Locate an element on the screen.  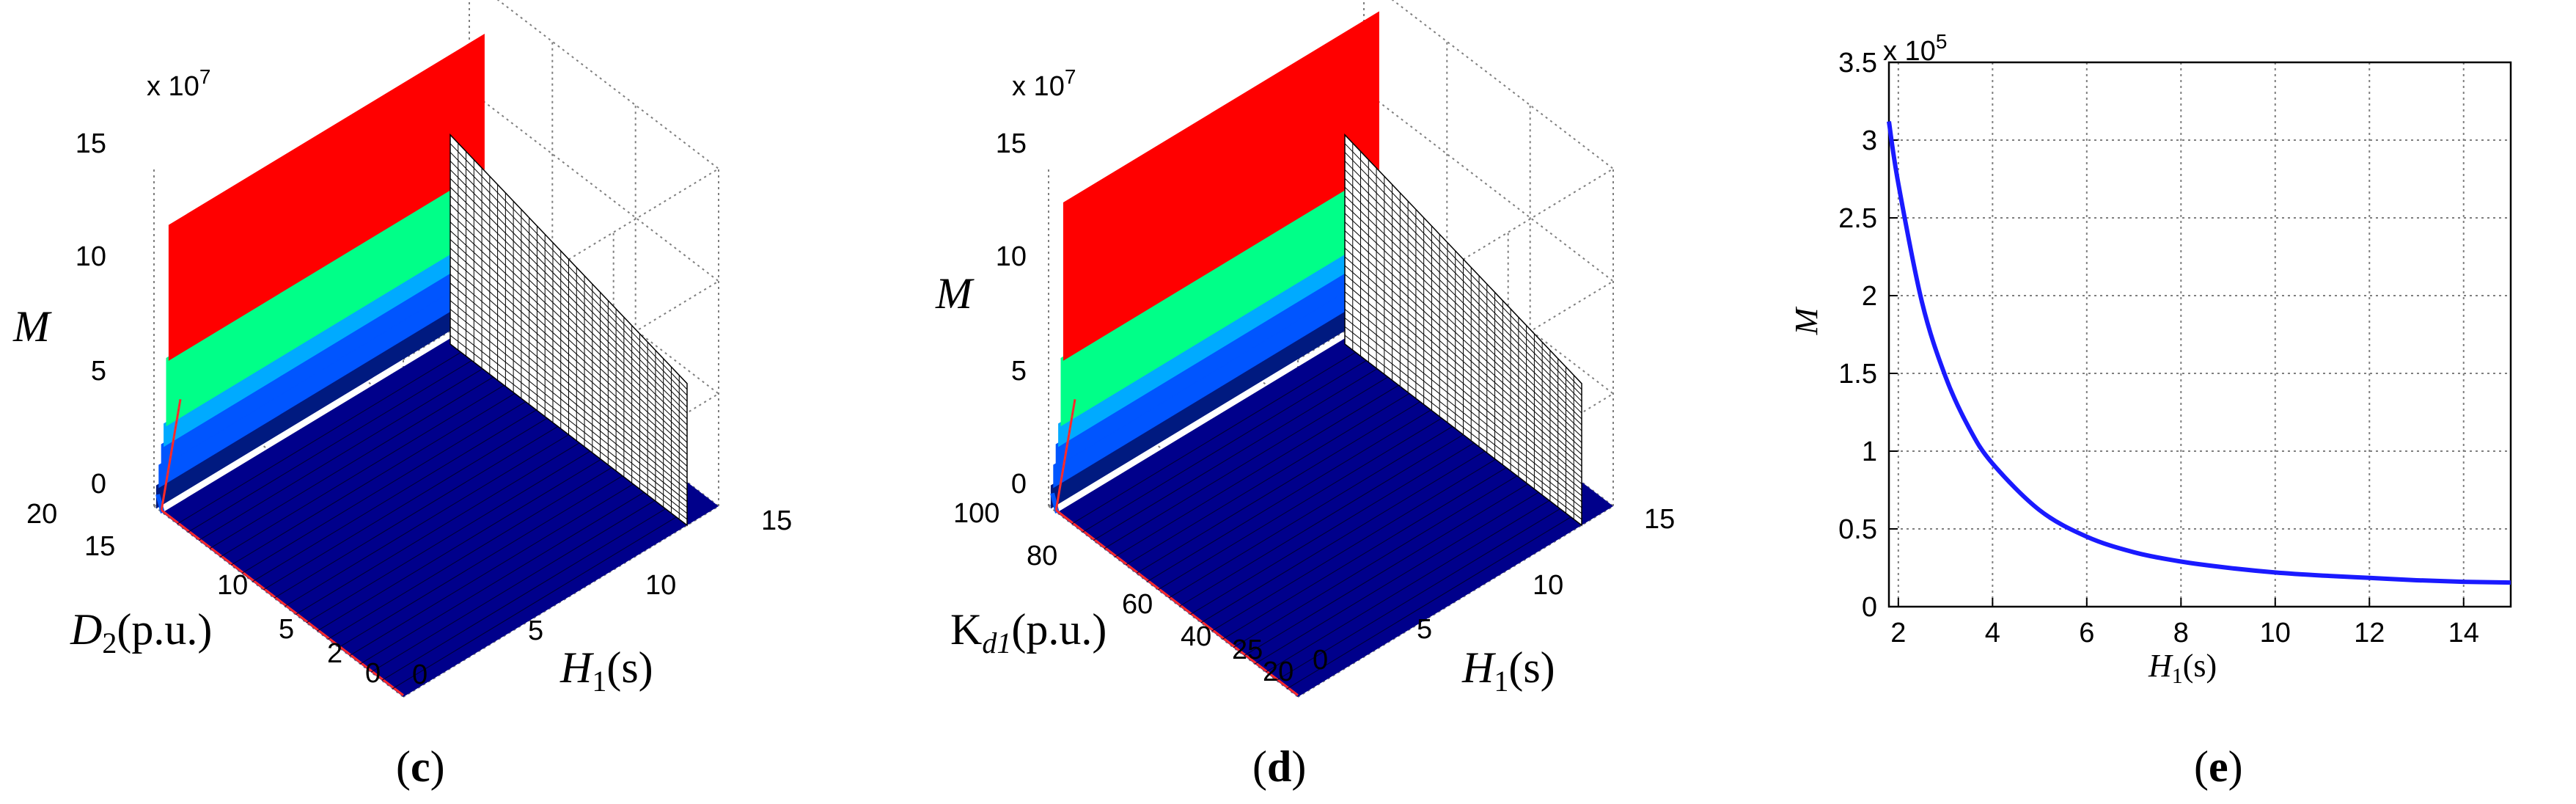
panel-d-zlabel: M is located at coordinates (955, 293).